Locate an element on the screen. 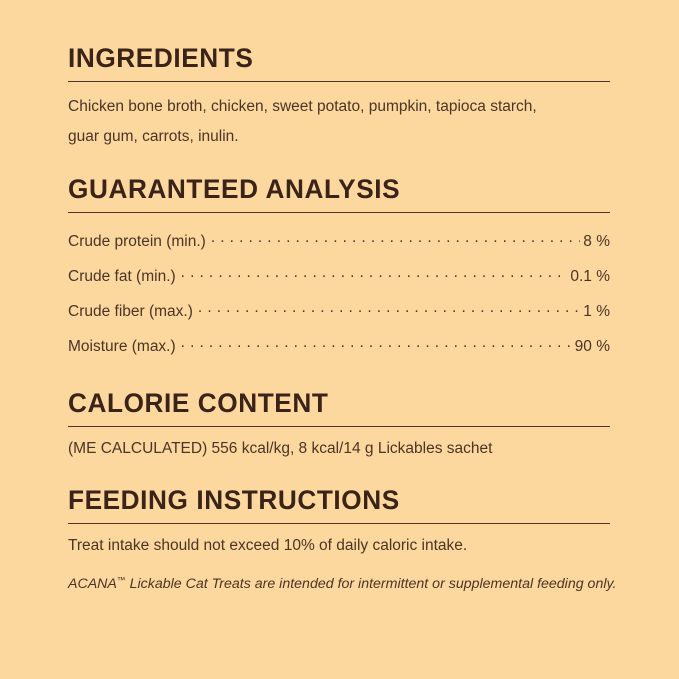 The width and height of the screenshot is (679, 679). guaranteed-analysis-heading: GUARANTEED ANALYSIS is located at coordinates (234, 188).